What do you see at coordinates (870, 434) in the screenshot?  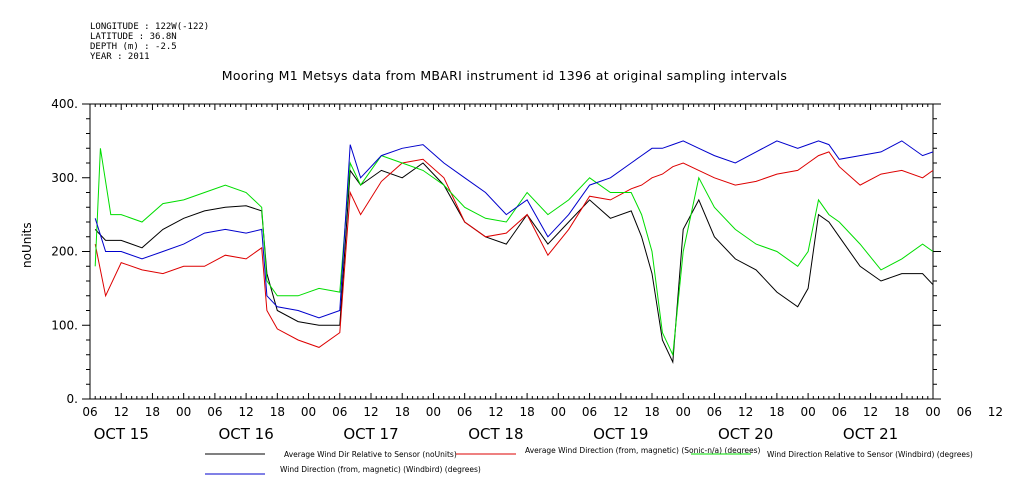 I see `x-day-label: OCT 21` at bounding box center [870, 434].